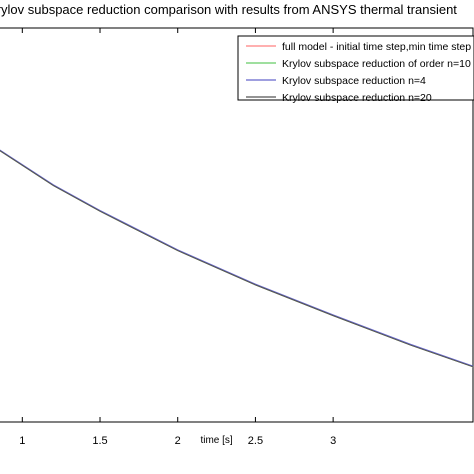  I want to click on x-axis-label: time [s], so click(216, 440).